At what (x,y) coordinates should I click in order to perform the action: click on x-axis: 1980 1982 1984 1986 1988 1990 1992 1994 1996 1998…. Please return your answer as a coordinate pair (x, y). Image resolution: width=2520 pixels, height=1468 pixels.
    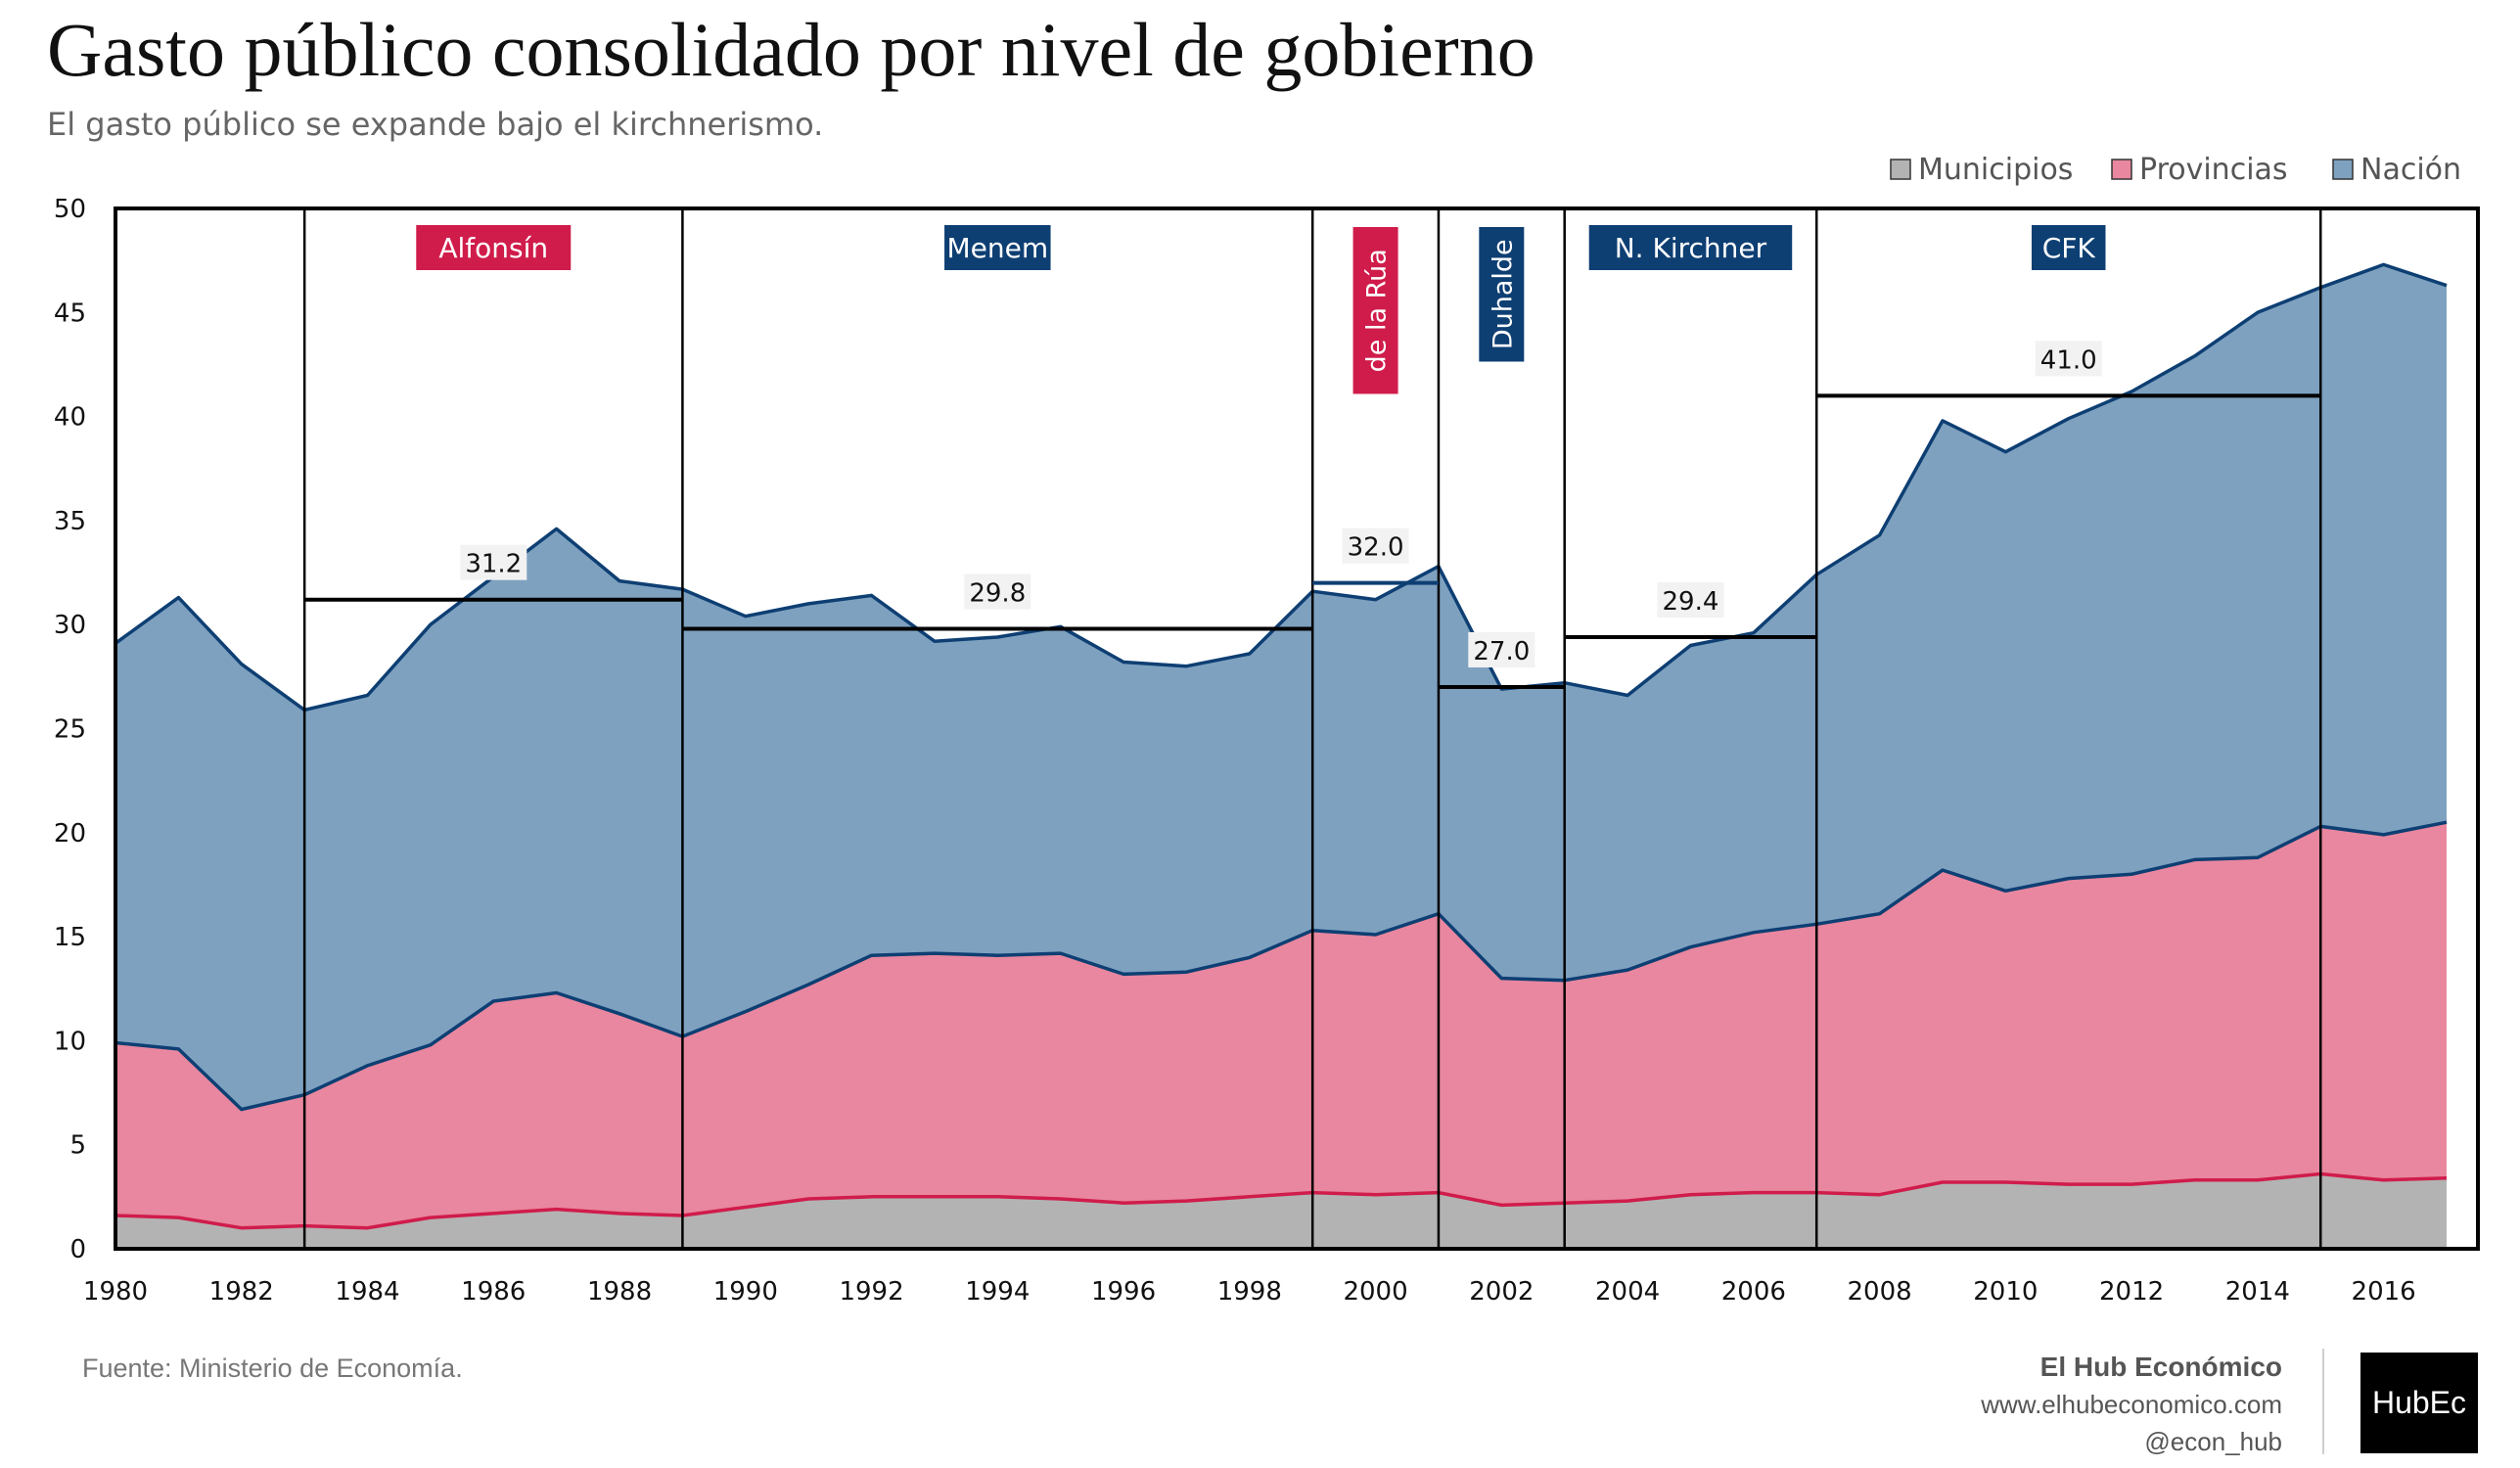
    Looking at the image, I should click on (1249, 1292).